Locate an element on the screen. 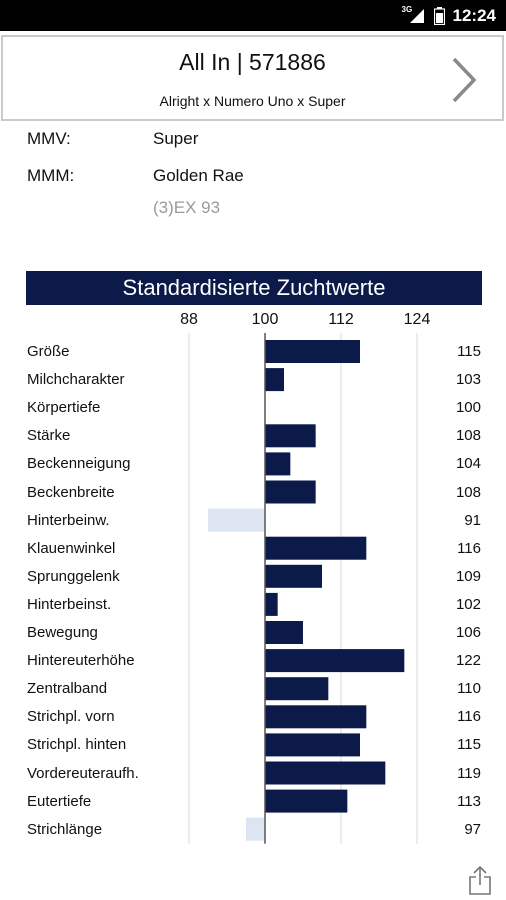 Image resolution: width=506 pixels, height=900 pixels. bar-strichpl-hinten is located at coordinates (312, 745).